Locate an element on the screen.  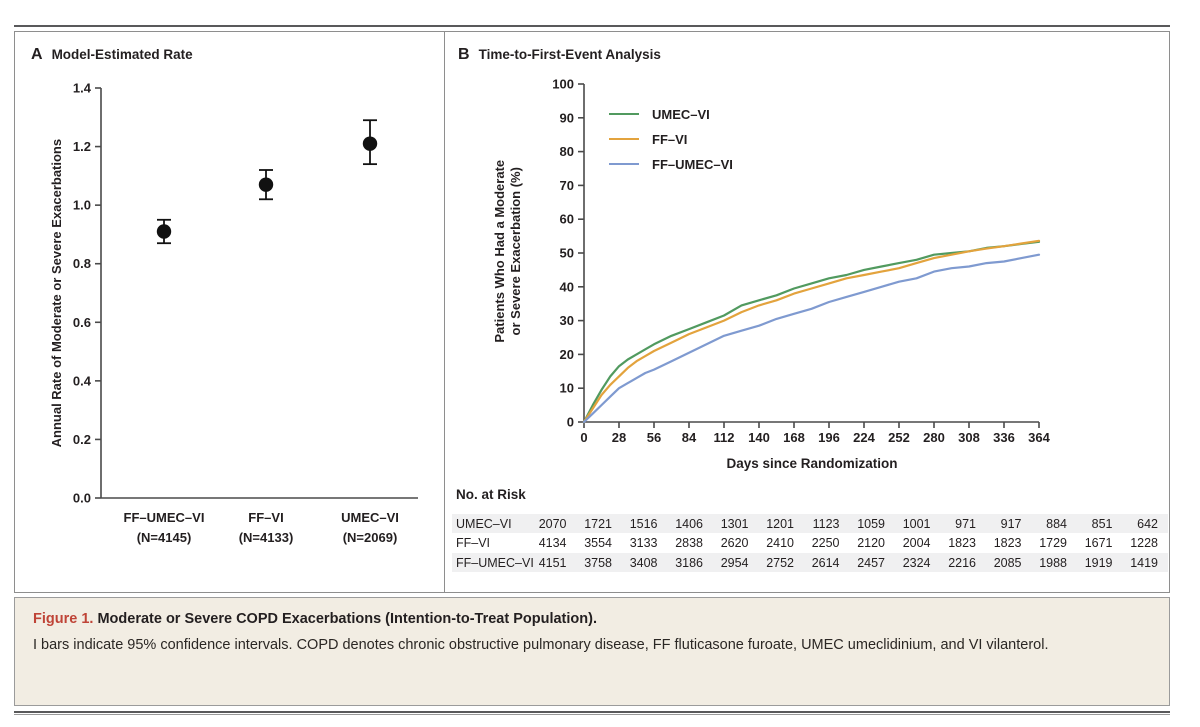
risk-value-cell: 1671 is located at coordinates (1098, 543).